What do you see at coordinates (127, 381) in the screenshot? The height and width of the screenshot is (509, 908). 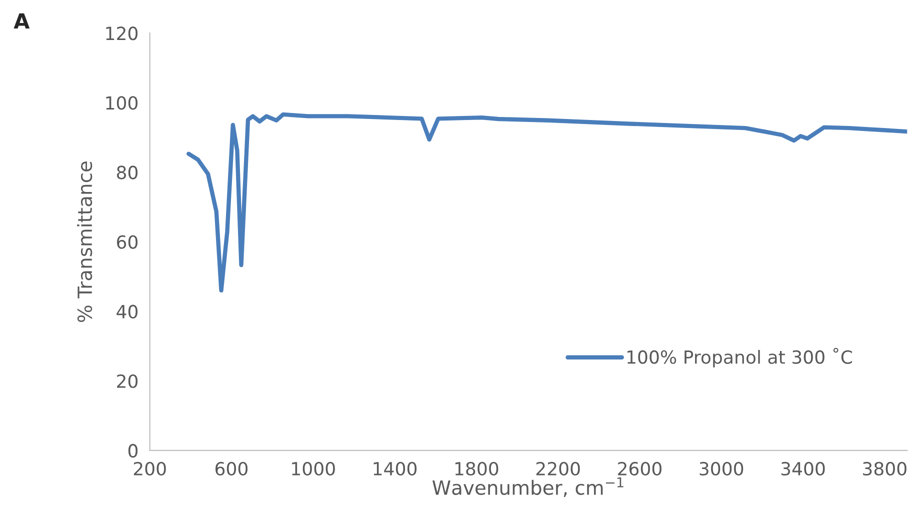 I see `y-tick-label: 20` at bounding box center [127, 381].